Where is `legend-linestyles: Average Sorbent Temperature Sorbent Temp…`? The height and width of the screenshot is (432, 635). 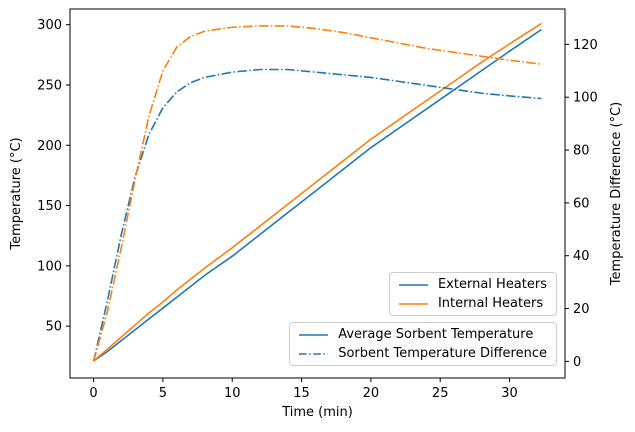
legend-linestyles: Average Sorbent Temperature Sorbent Temp… is located at coordinates (423, 344).